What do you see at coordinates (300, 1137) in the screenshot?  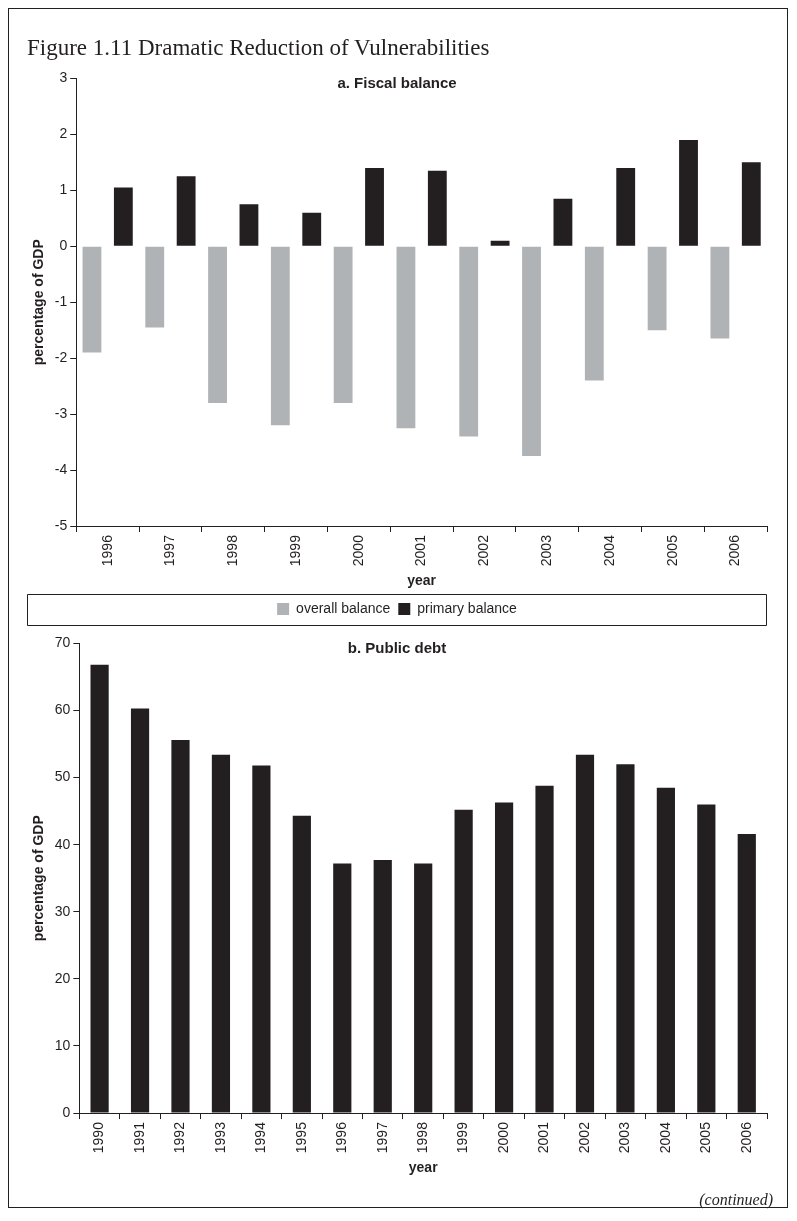 I see `x-tick-label: 1995` at bounding box center [300, 1137].